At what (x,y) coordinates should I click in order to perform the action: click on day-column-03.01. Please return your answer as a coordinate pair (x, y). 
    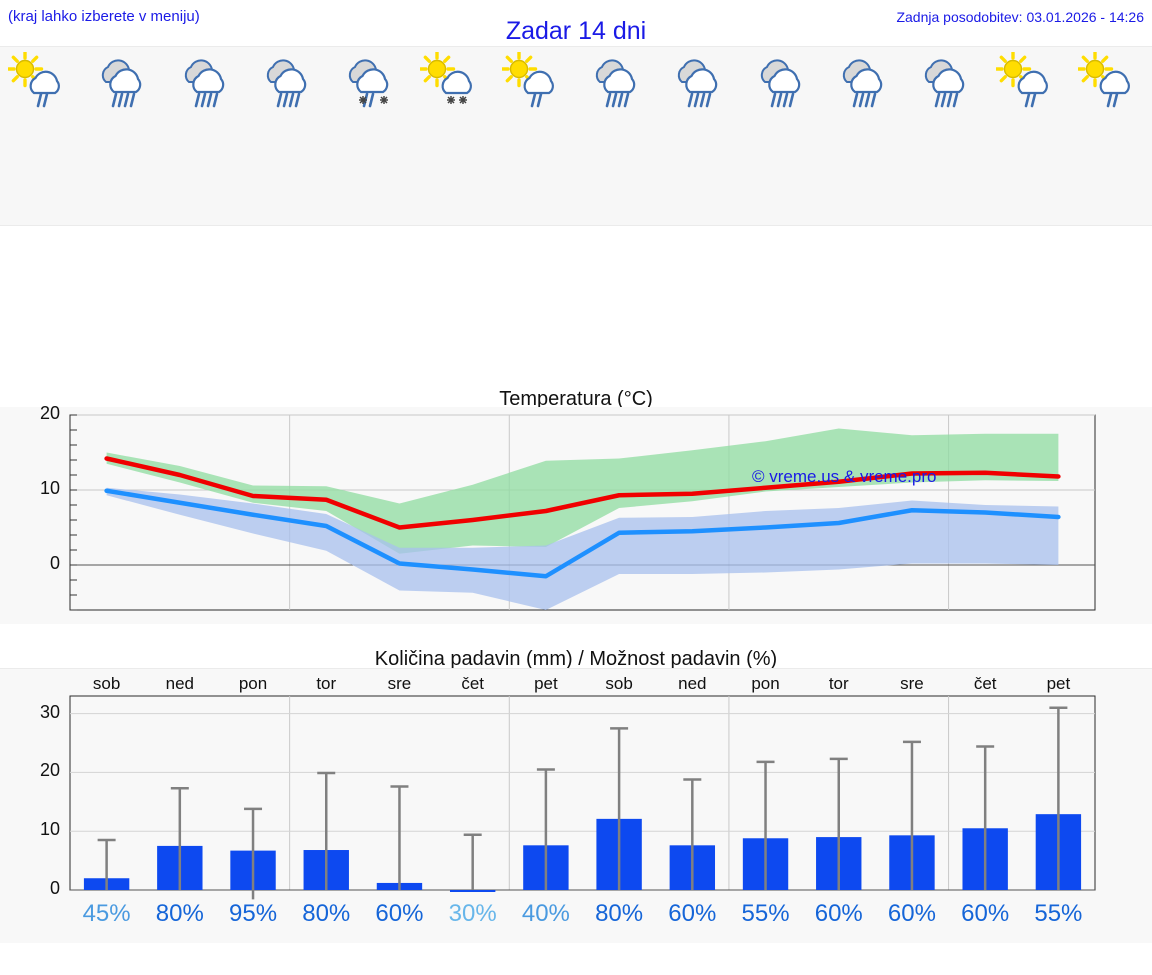
    Looking at the image, I should click on (41, 136).